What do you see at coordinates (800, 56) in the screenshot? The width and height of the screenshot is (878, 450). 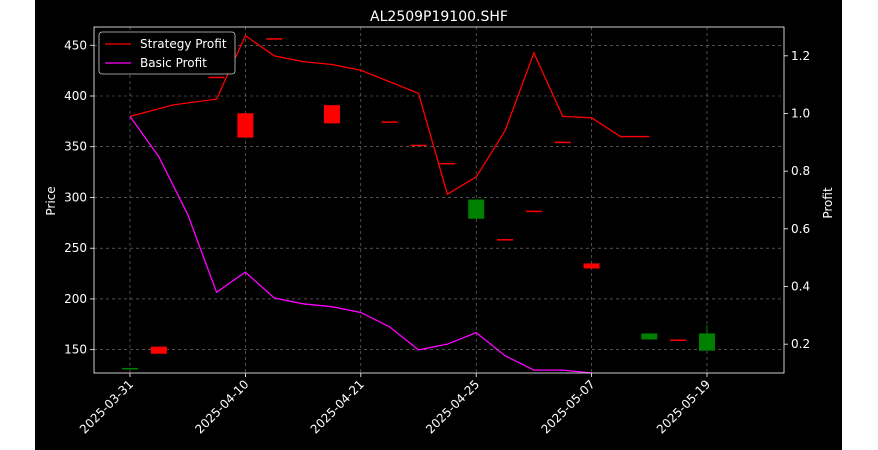 I see `y-right-tick-label: 1.2` at bounding box center [800, 56].